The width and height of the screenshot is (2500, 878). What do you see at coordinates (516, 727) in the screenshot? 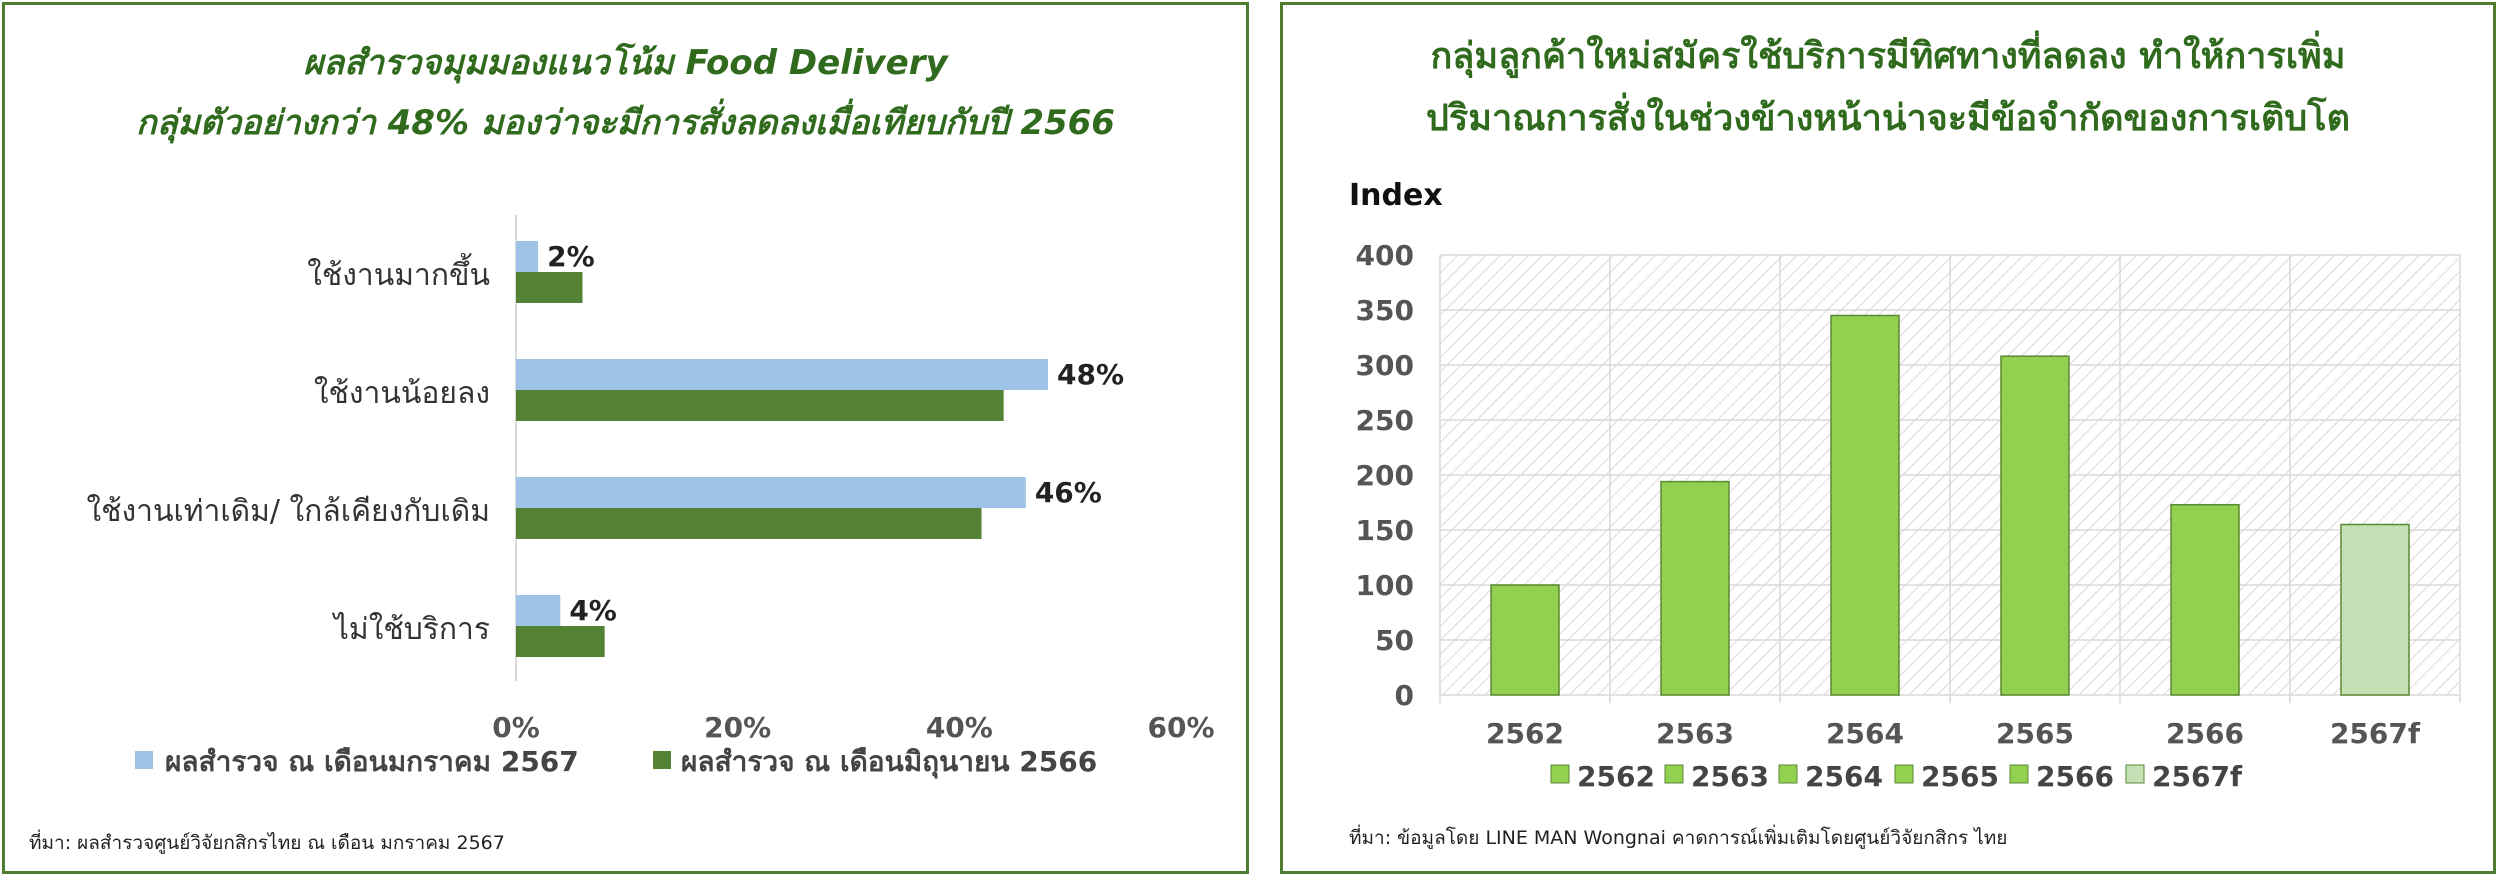
I see `left-x-tick-label: 0%` at bounding box center [516, 727].